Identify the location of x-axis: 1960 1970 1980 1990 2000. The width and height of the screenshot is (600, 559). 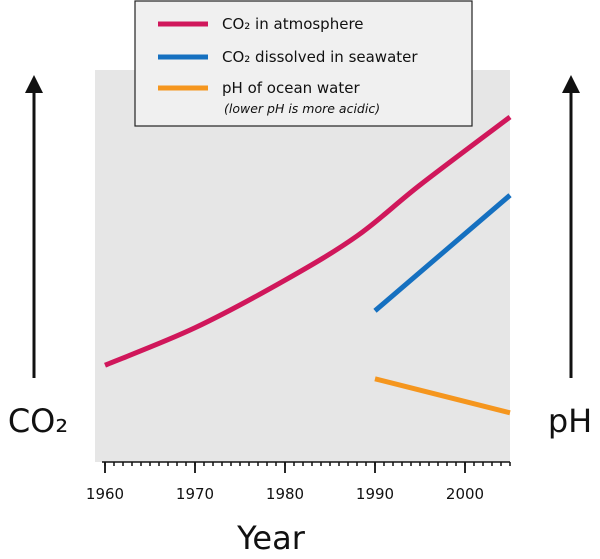
(298, 482).